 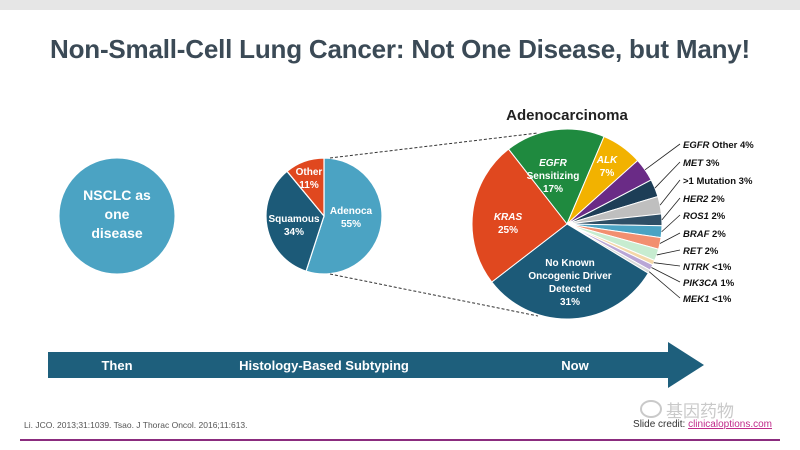 What do you see at coordinates (553, 189) in the screenshot?
I see `pie3-inside-egfr: 17%` at bounding box center [553, 189].